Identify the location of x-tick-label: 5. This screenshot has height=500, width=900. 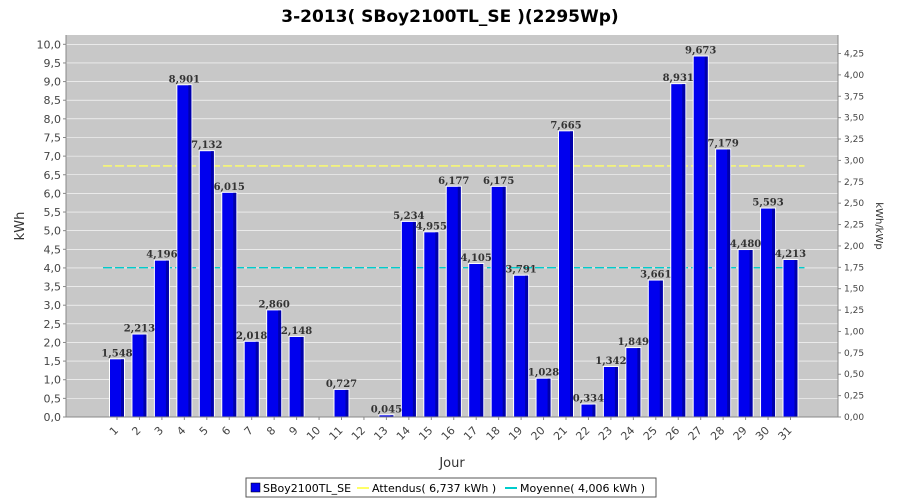
(204, 431).